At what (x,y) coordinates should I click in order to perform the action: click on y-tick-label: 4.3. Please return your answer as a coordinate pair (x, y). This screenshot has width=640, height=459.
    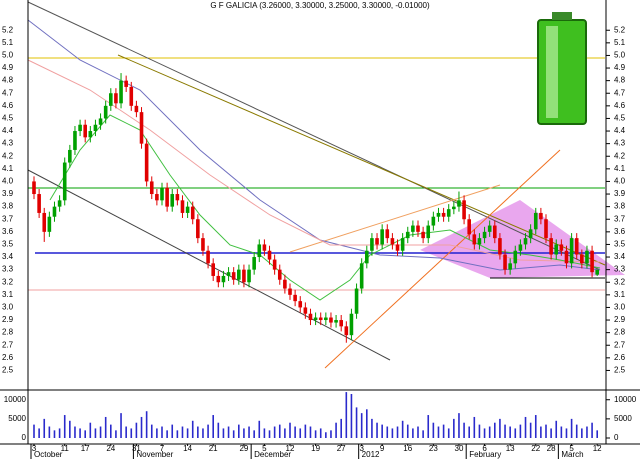
    Looking at the image, I should click on (620, 143).